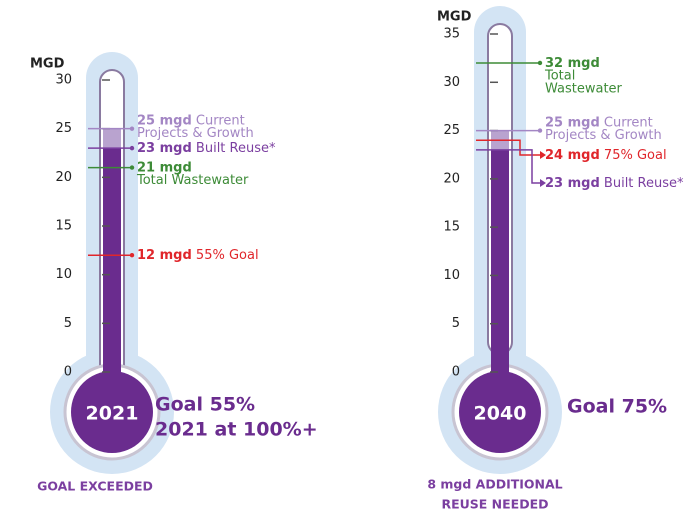 The image size is (698, 516). Describe the element at coordinates (584, 88) in the screenshot. I see `marker-desc: Wastewater` at that location.